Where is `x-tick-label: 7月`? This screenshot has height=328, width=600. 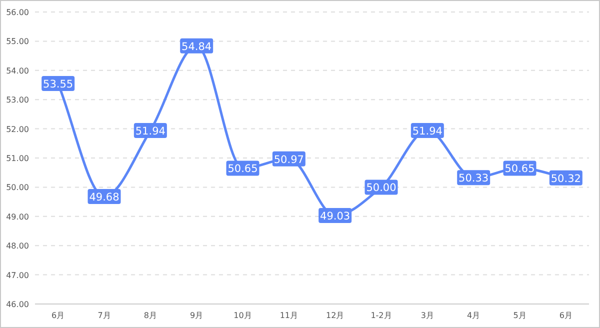
x-tick-label: 7月 is located at coordinates (104, 315).